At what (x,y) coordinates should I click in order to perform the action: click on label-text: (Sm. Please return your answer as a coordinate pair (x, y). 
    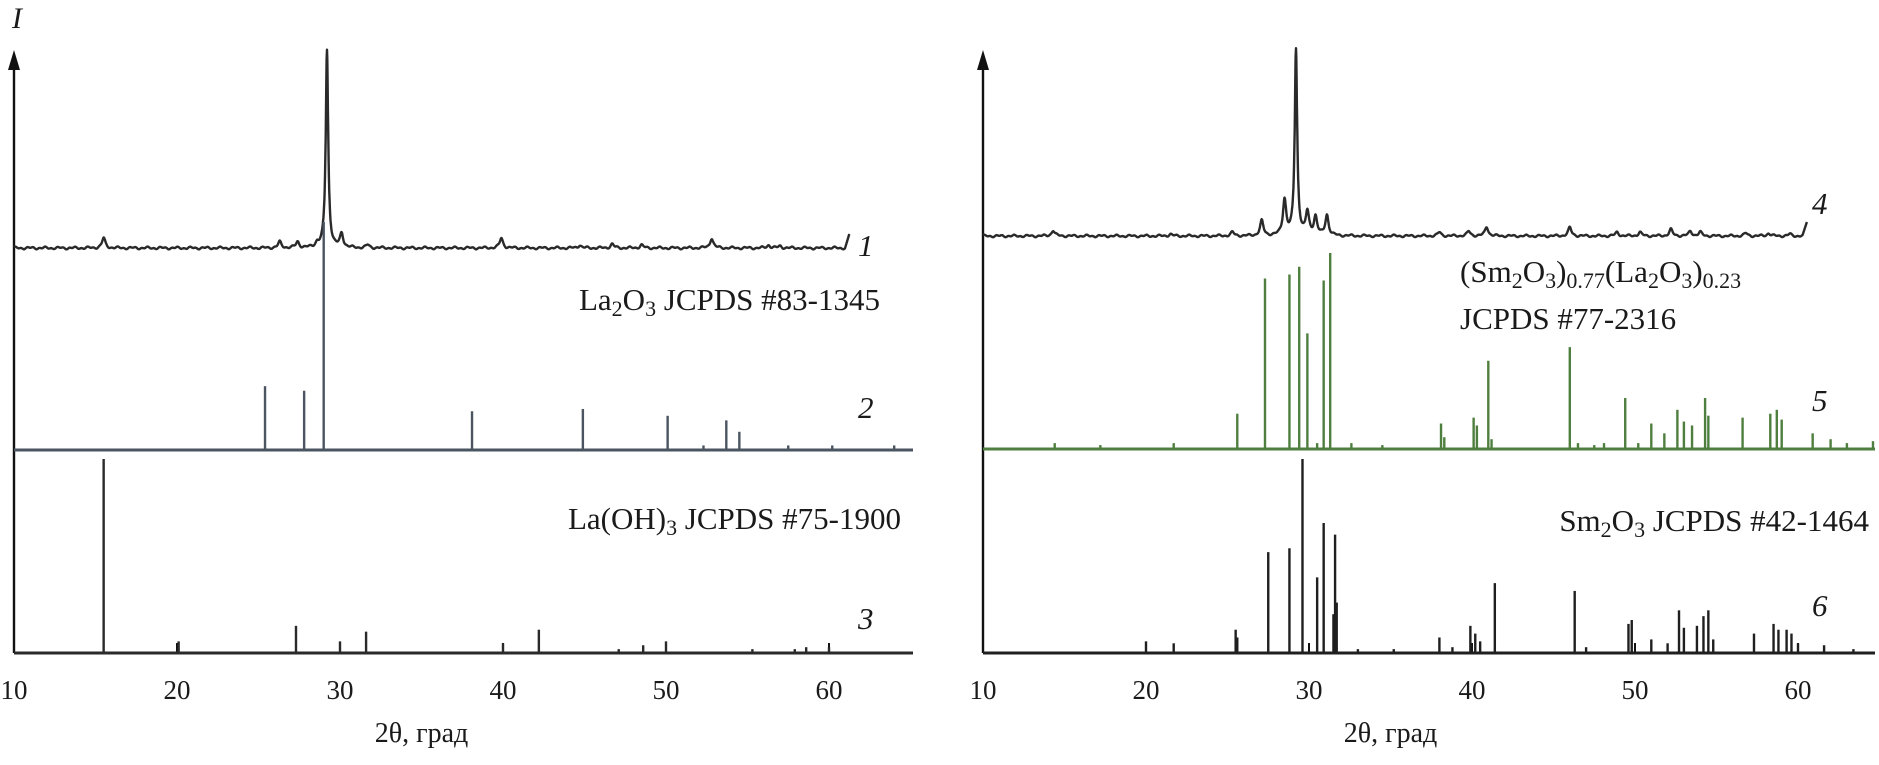
    Looking at the image, I should click on (1486, 271).